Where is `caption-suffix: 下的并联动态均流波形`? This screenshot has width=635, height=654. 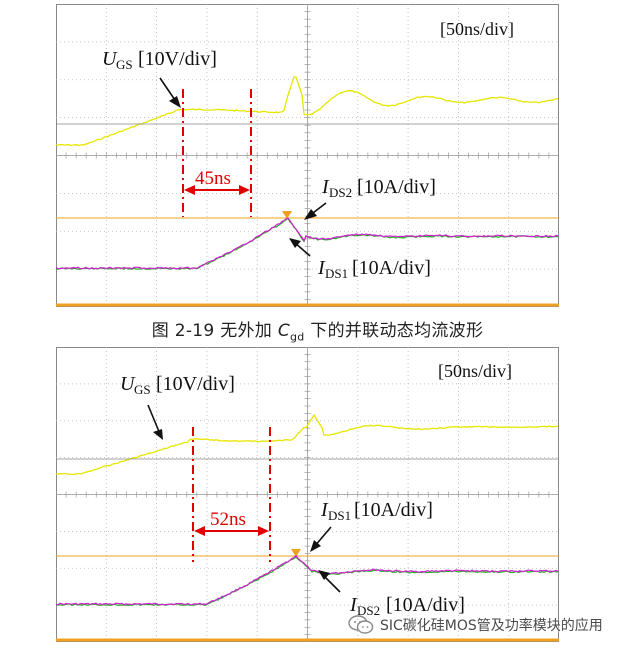 caption-suffix: 下的并联动态均流波形 is located at coordinates (394, 331).